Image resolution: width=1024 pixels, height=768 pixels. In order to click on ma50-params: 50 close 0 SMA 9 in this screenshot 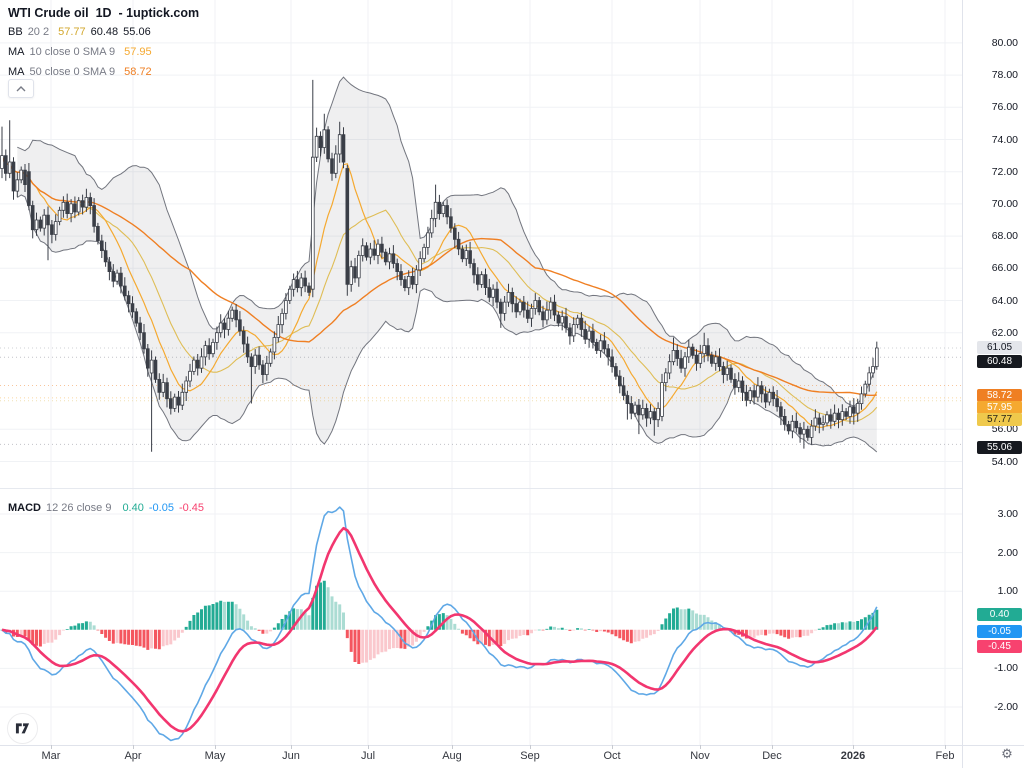, I will do `click(72, 72)`.